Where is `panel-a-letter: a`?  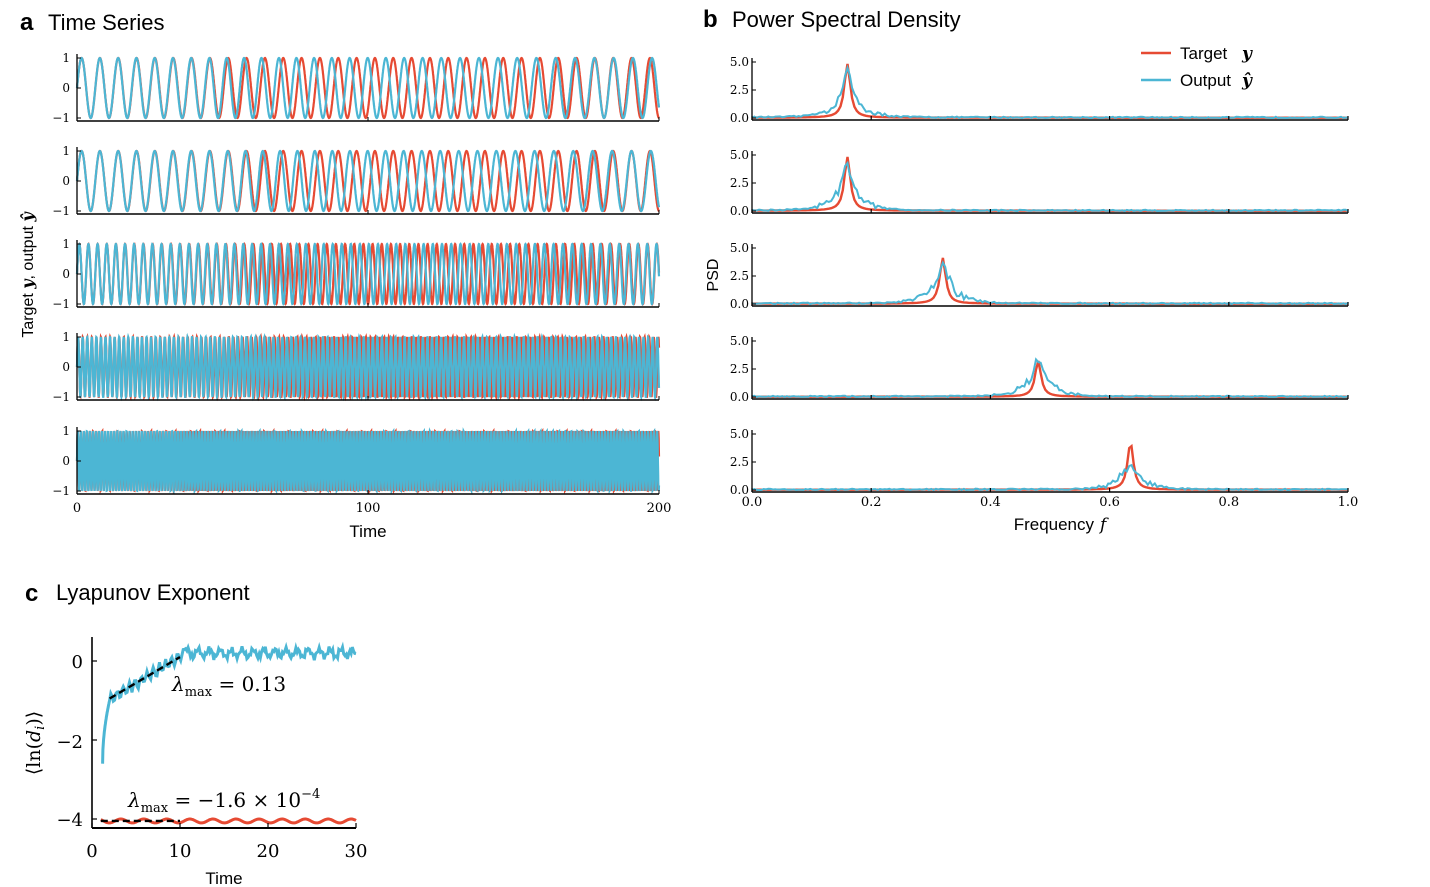
panel-a-letter: a is located at coordinates (27, 22).